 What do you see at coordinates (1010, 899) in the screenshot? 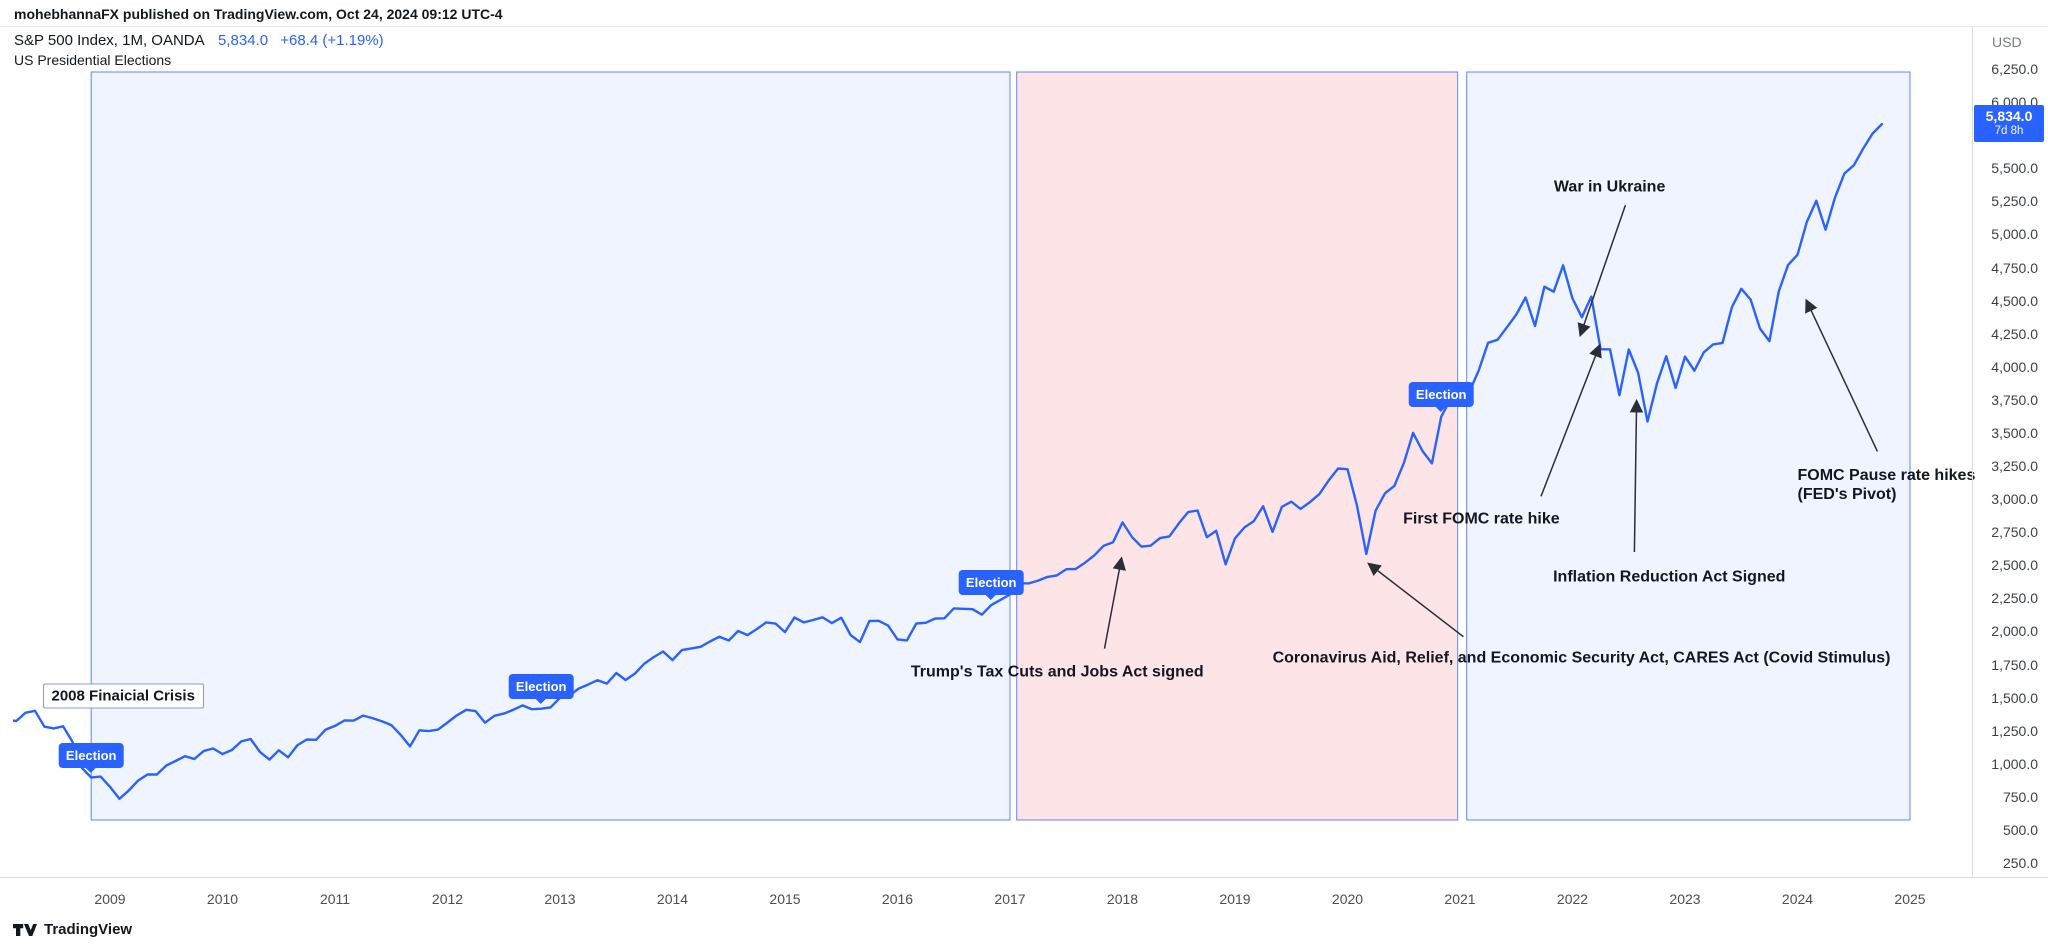
I see `time-axis-label: 2017` at bounding box center [1010, 899].